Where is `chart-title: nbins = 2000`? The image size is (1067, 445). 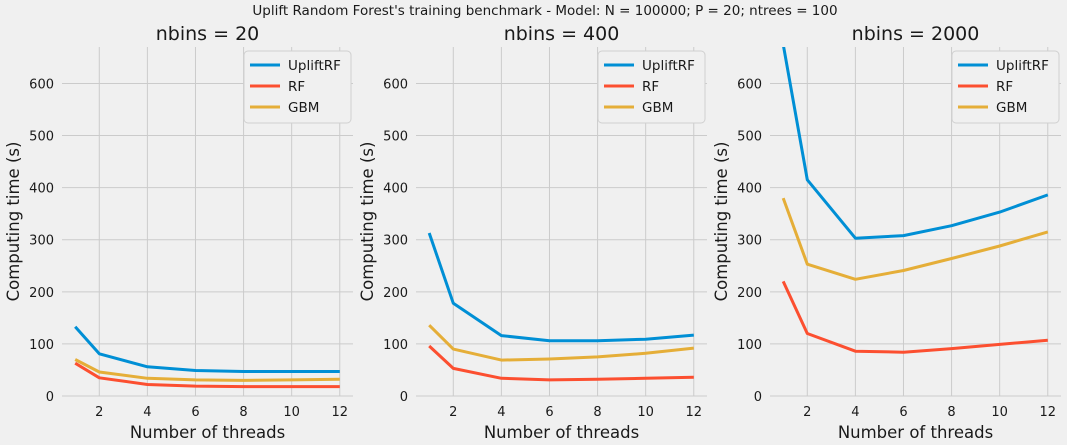 chart-title: nbins = 2000 is located at coordinates (916, 34).